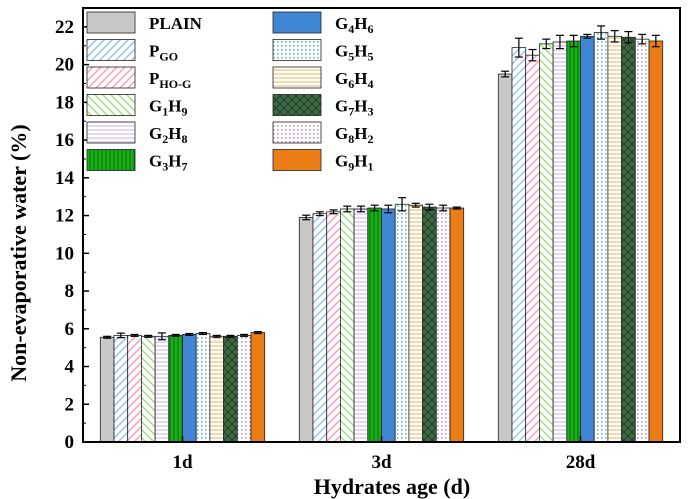  I want to click on legend-label: G9H1, so click(354, 163).